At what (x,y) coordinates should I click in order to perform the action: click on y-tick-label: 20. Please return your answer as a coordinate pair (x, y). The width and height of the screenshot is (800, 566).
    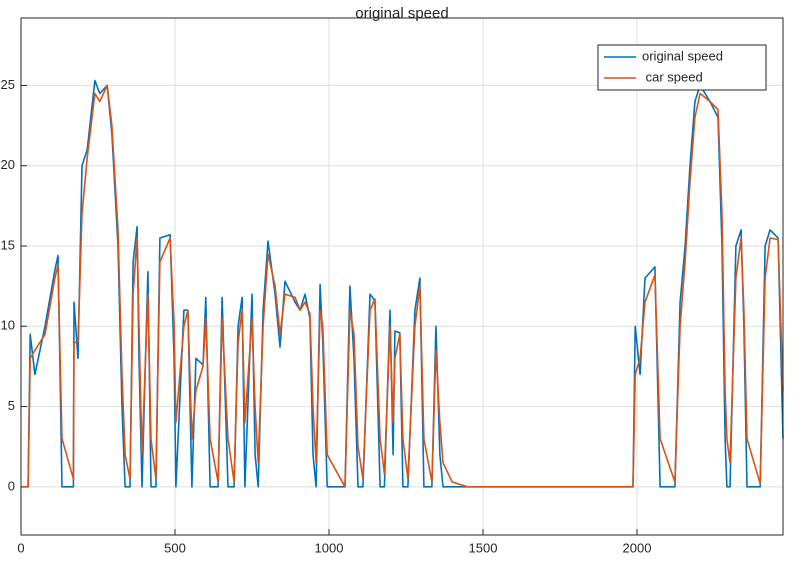
    Looking at the image, I should click on (8, 164).